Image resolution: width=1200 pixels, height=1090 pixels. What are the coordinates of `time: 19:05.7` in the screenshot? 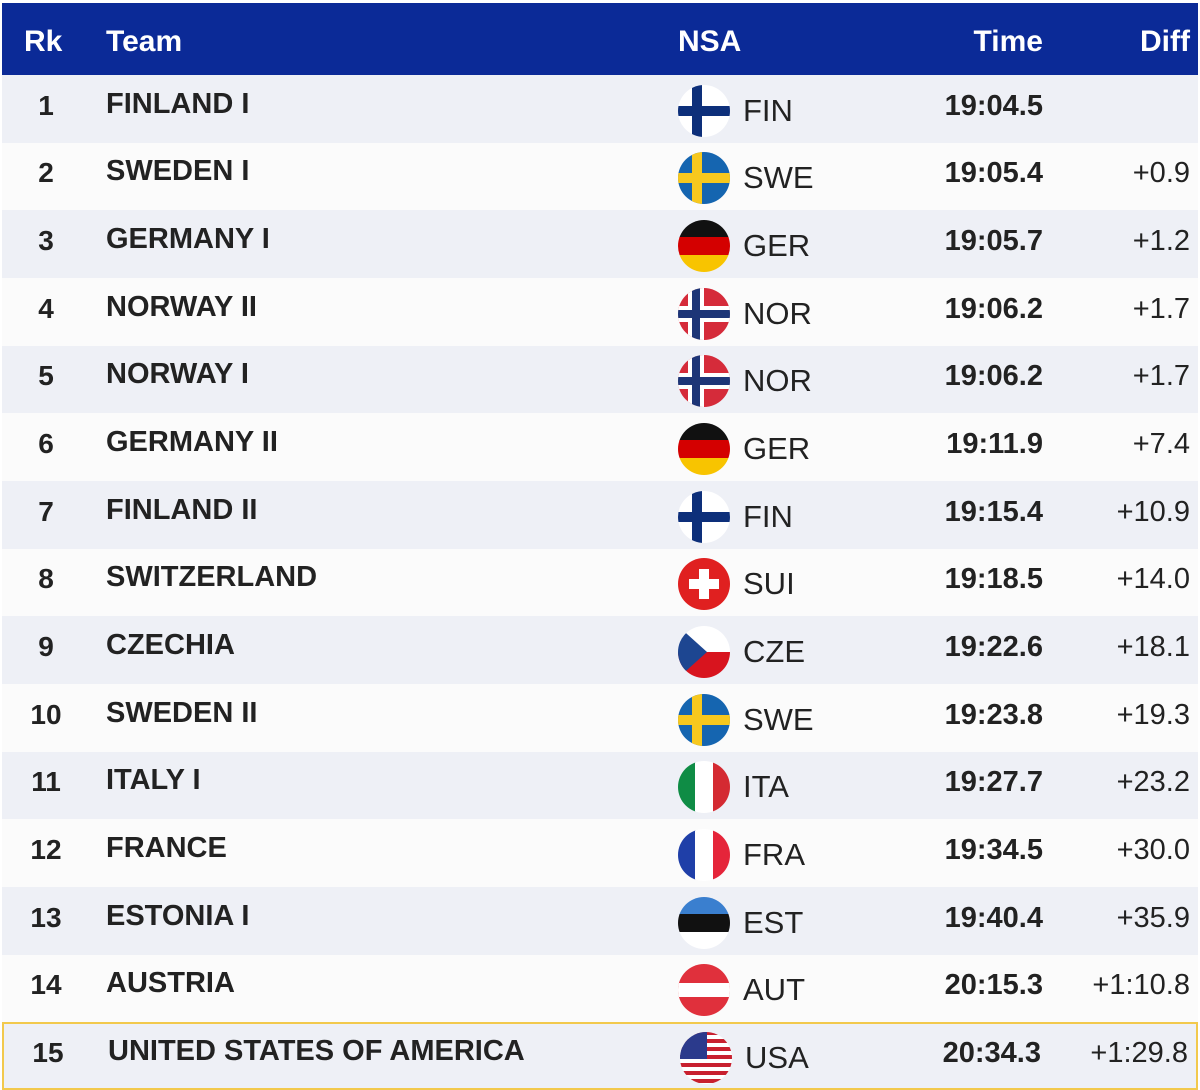 It's located at (993, 241).